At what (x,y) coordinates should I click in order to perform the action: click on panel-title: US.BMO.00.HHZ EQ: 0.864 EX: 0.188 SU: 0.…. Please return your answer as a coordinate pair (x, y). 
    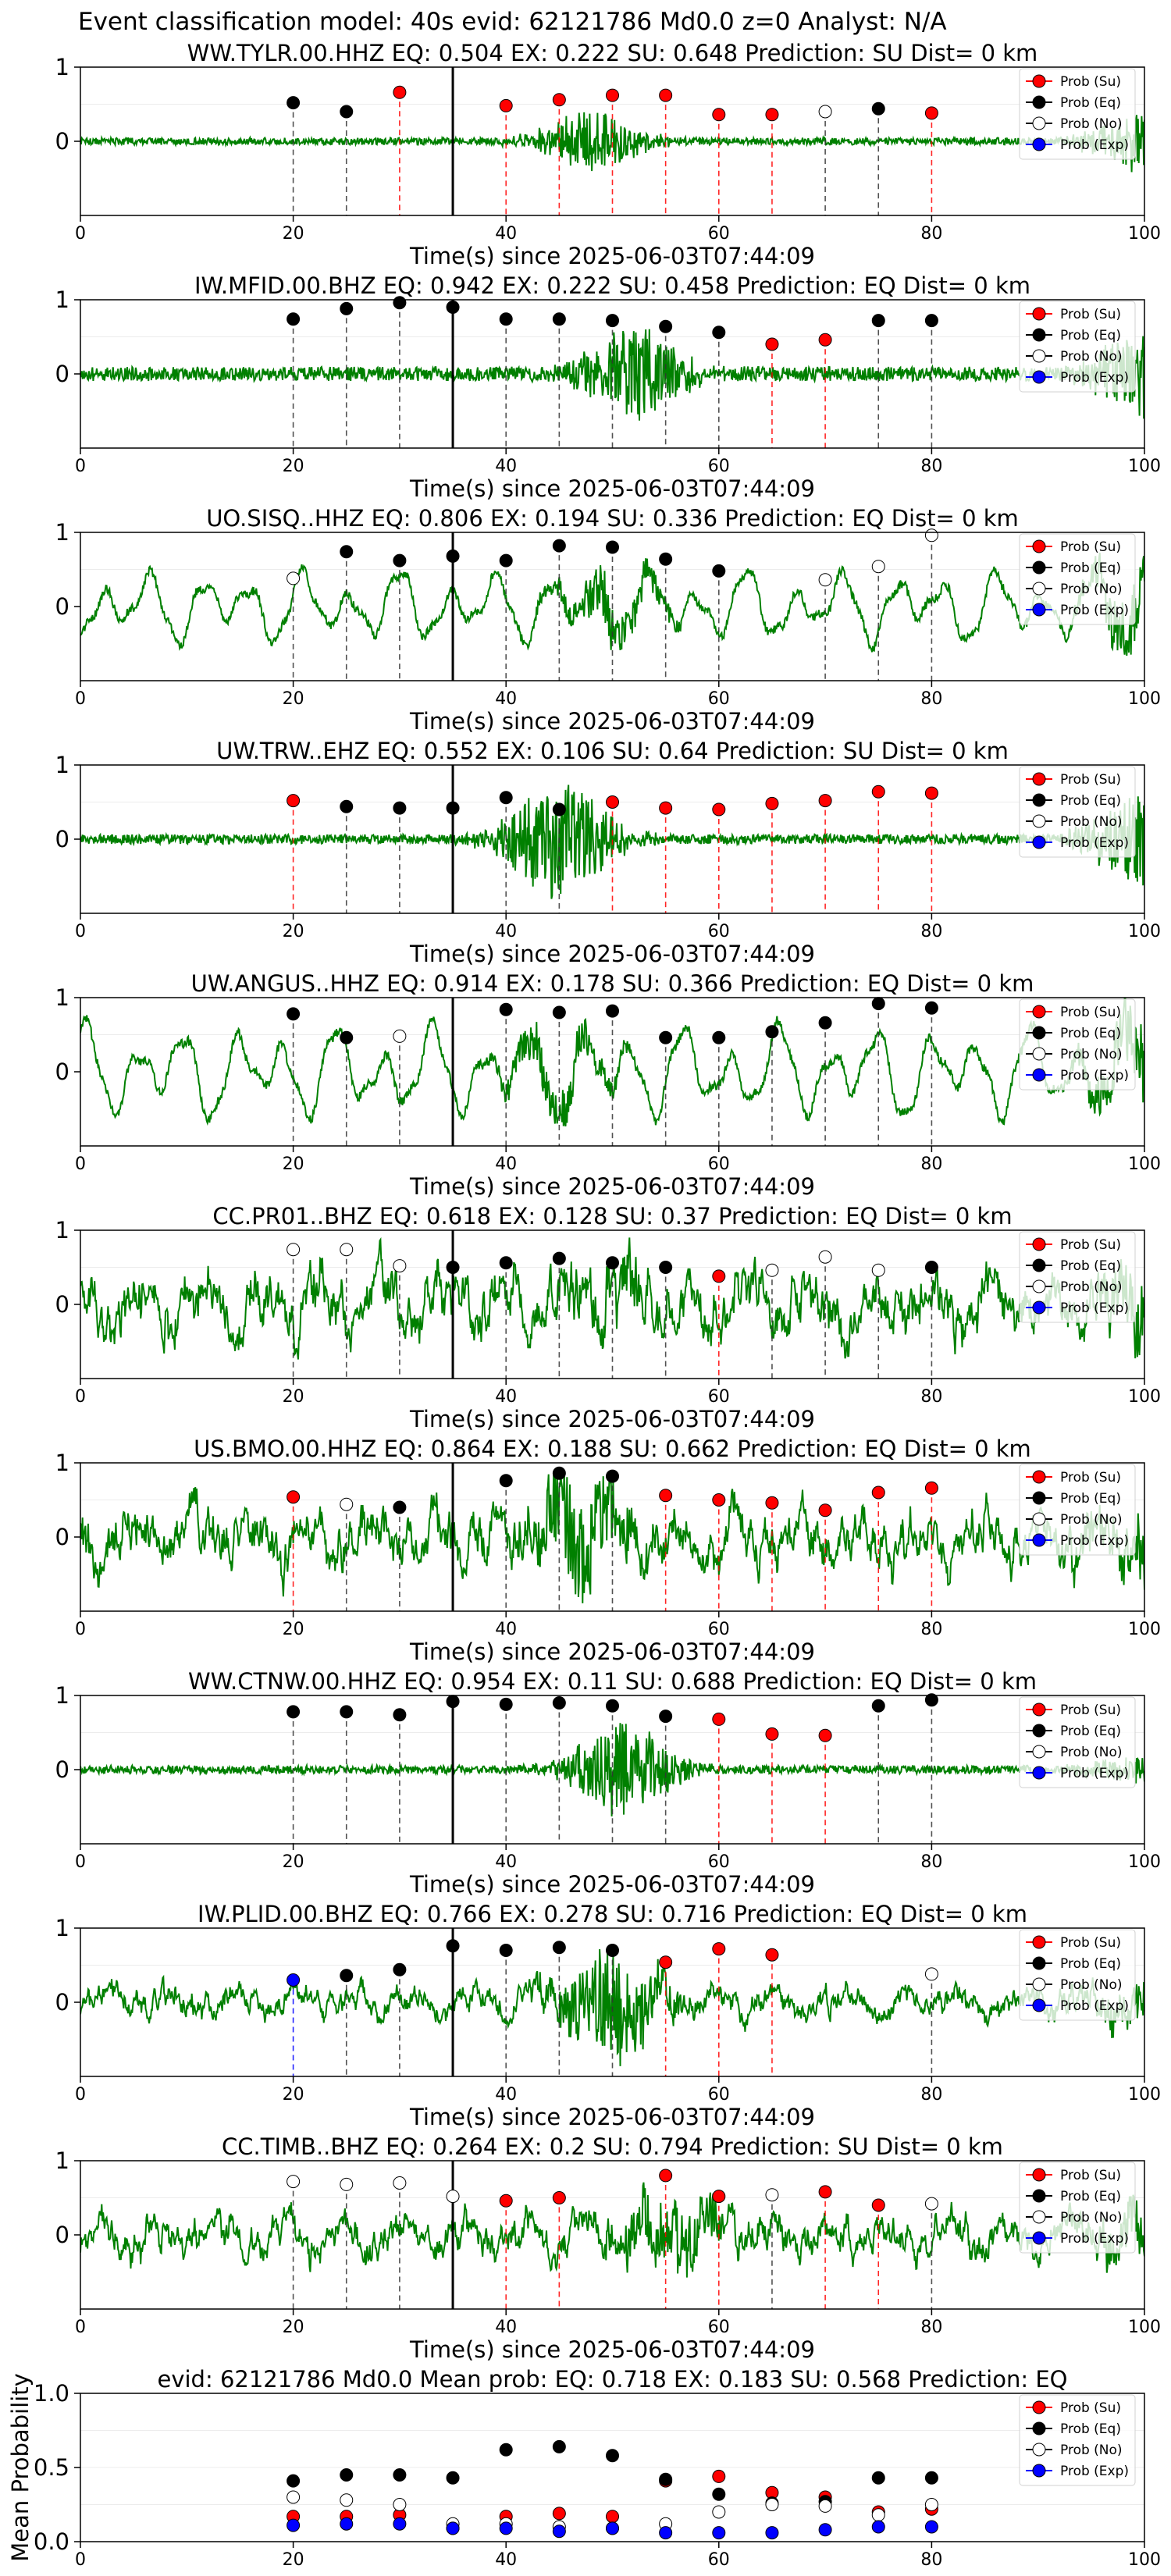
    Looking at the image, I should click on (612, 1449).